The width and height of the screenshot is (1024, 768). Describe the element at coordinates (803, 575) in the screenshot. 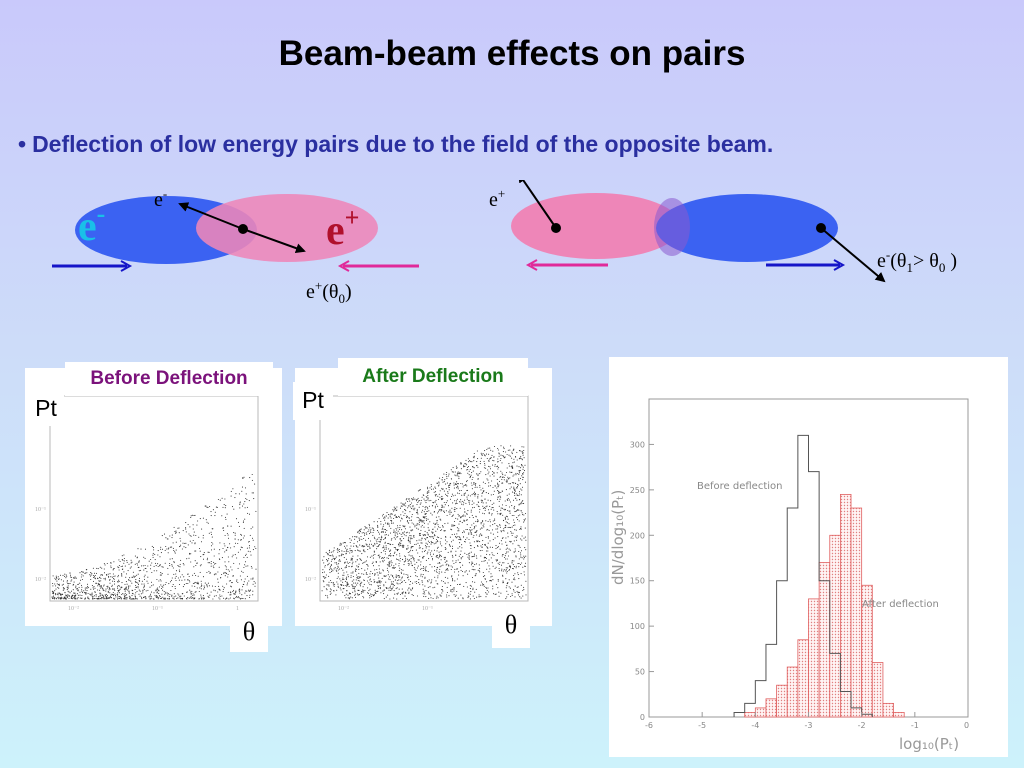

I see `before-histogram-line` at that location.